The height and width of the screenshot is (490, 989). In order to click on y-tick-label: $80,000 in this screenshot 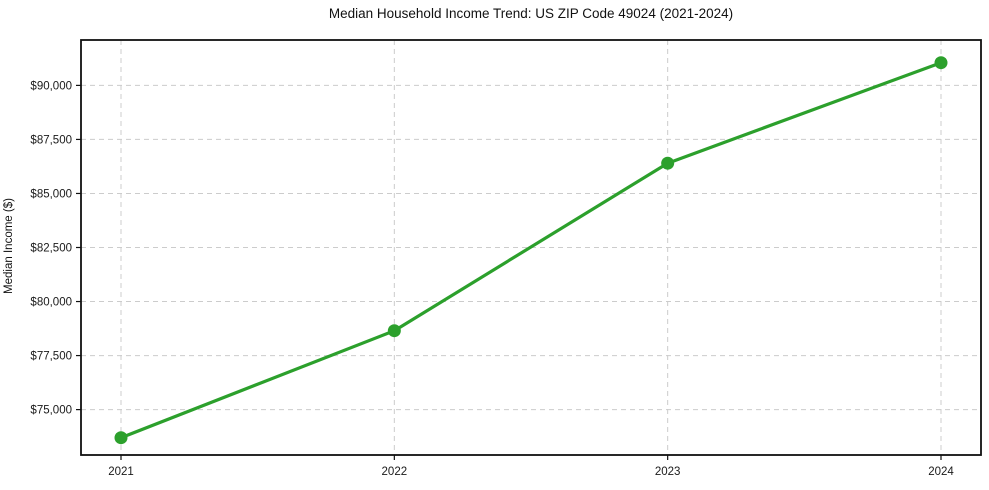, I will do `click(51, 303)`.